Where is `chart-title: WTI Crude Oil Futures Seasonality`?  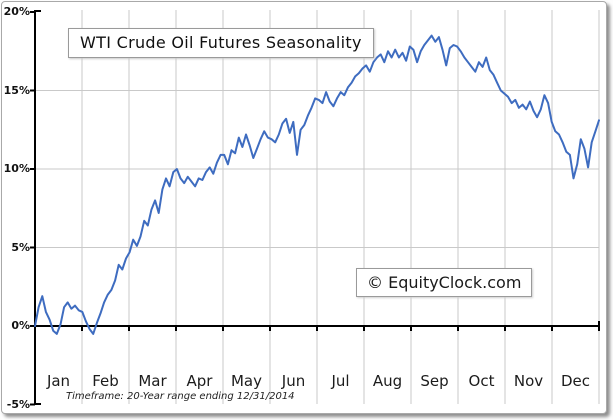 chart-title: WTI Crude Oil Futures Seasonality is located at coordinates (221, 42).